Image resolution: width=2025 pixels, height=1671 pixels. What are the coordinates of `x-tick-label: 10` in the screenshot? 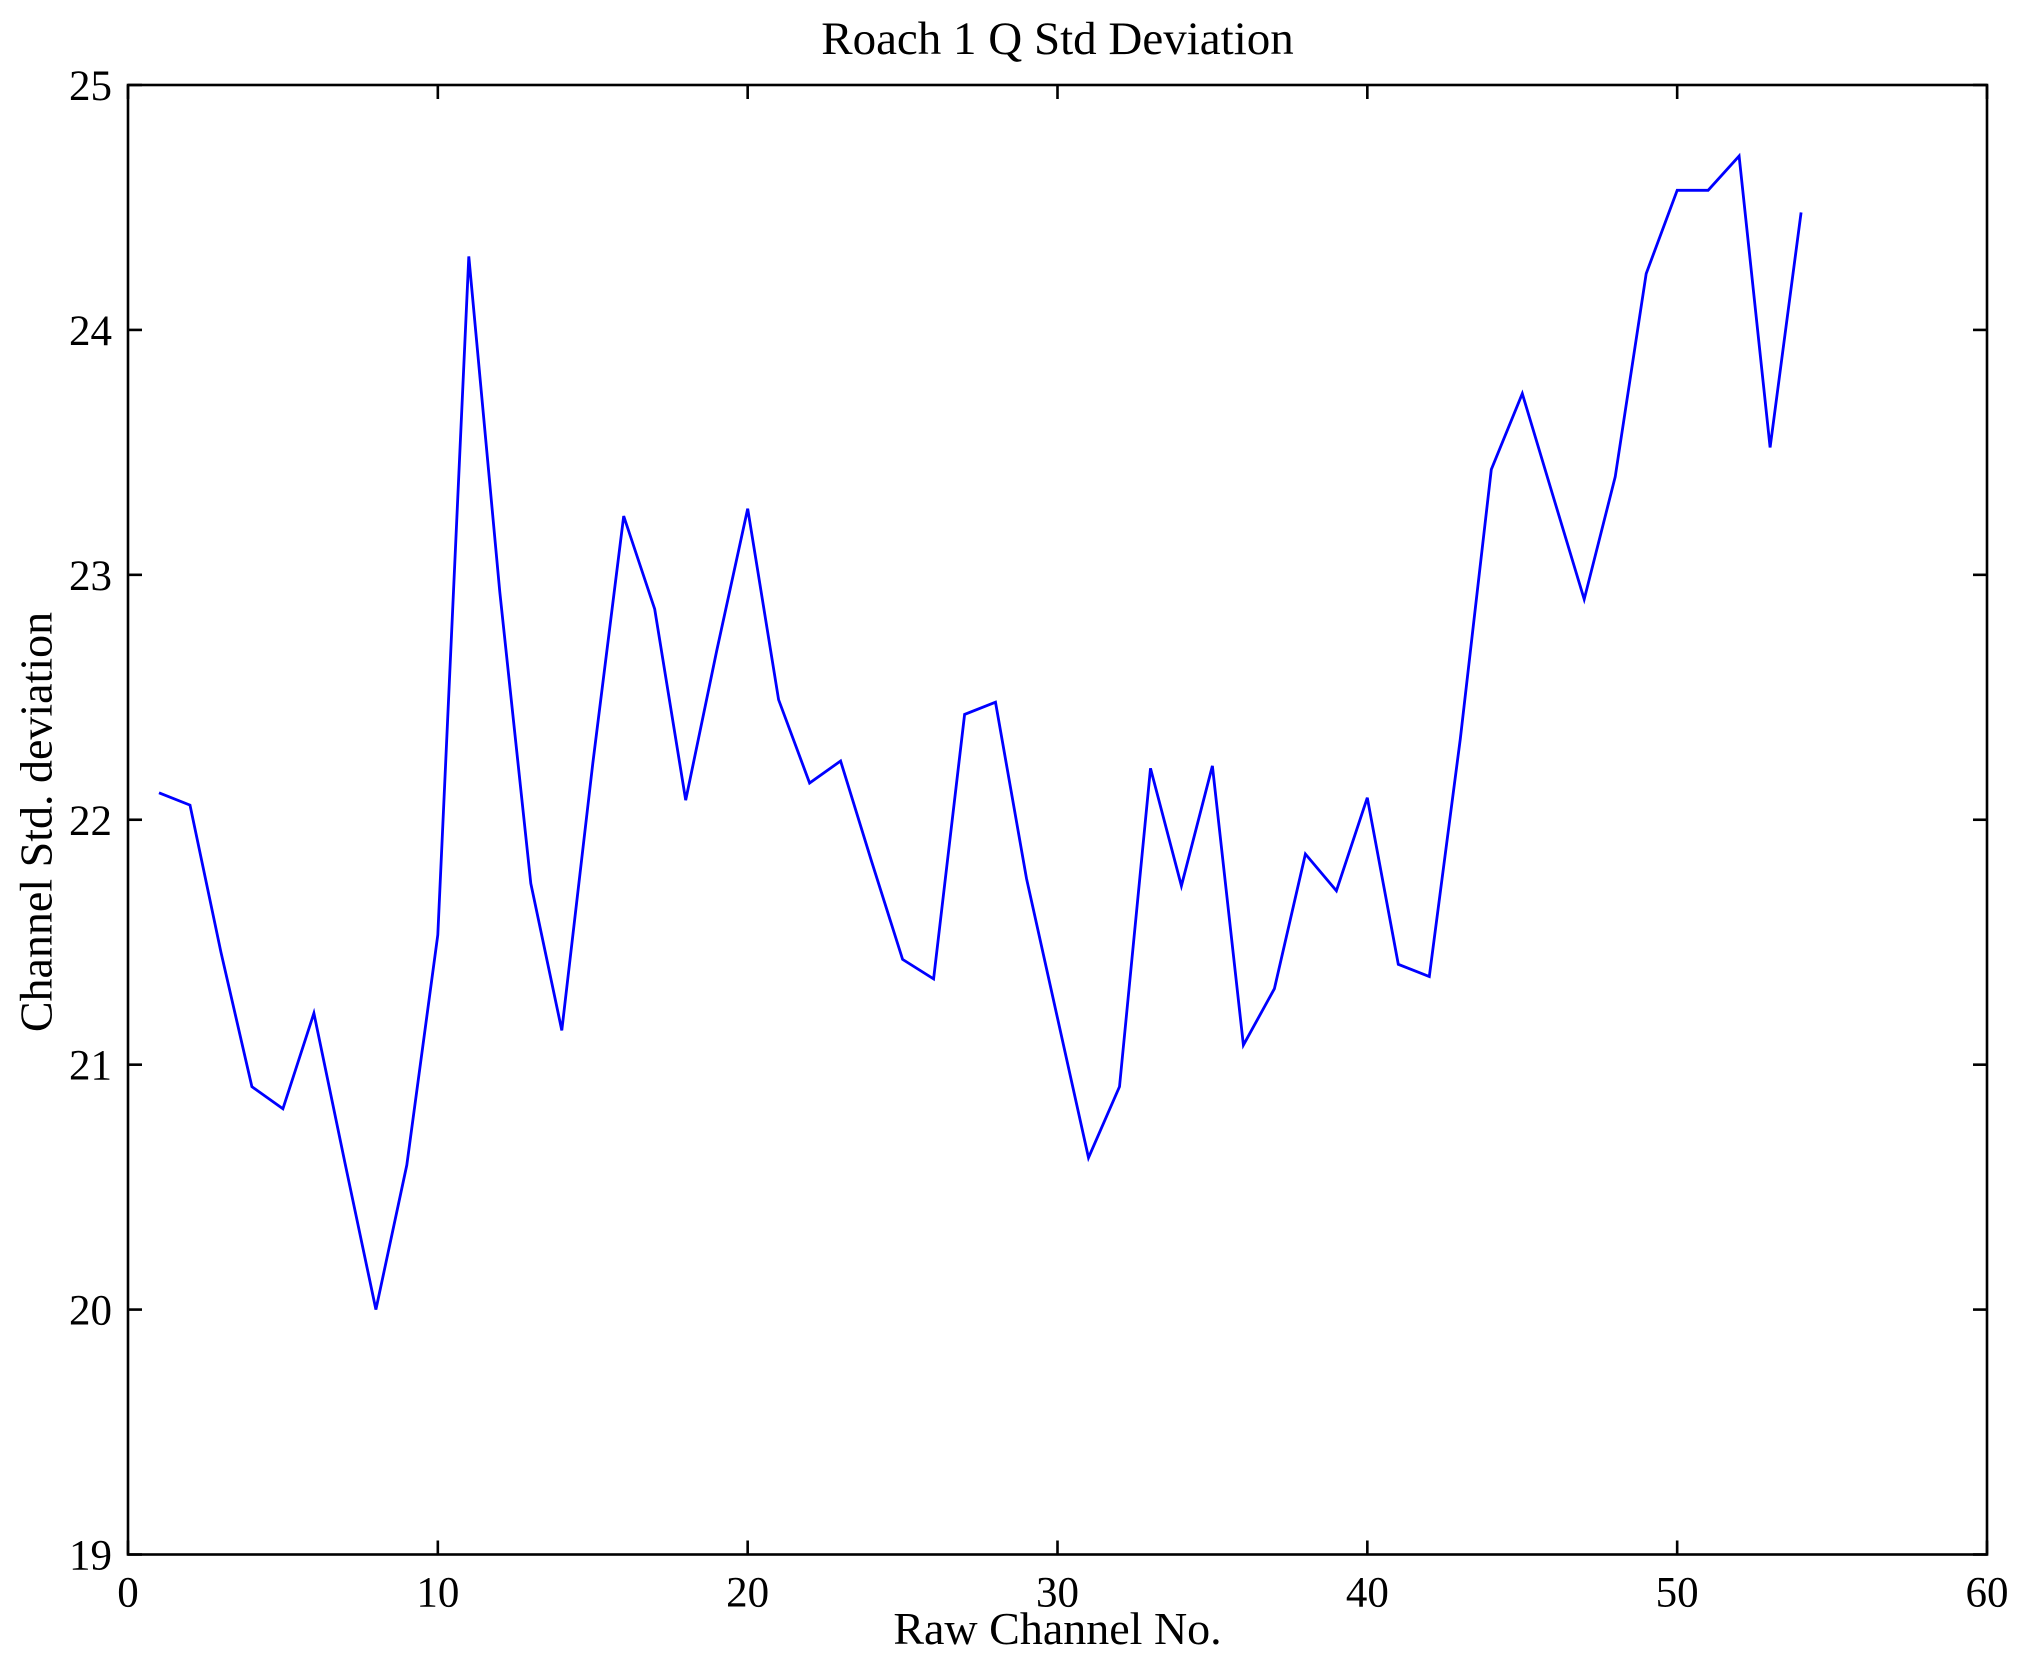 It's located at (437, 1593).